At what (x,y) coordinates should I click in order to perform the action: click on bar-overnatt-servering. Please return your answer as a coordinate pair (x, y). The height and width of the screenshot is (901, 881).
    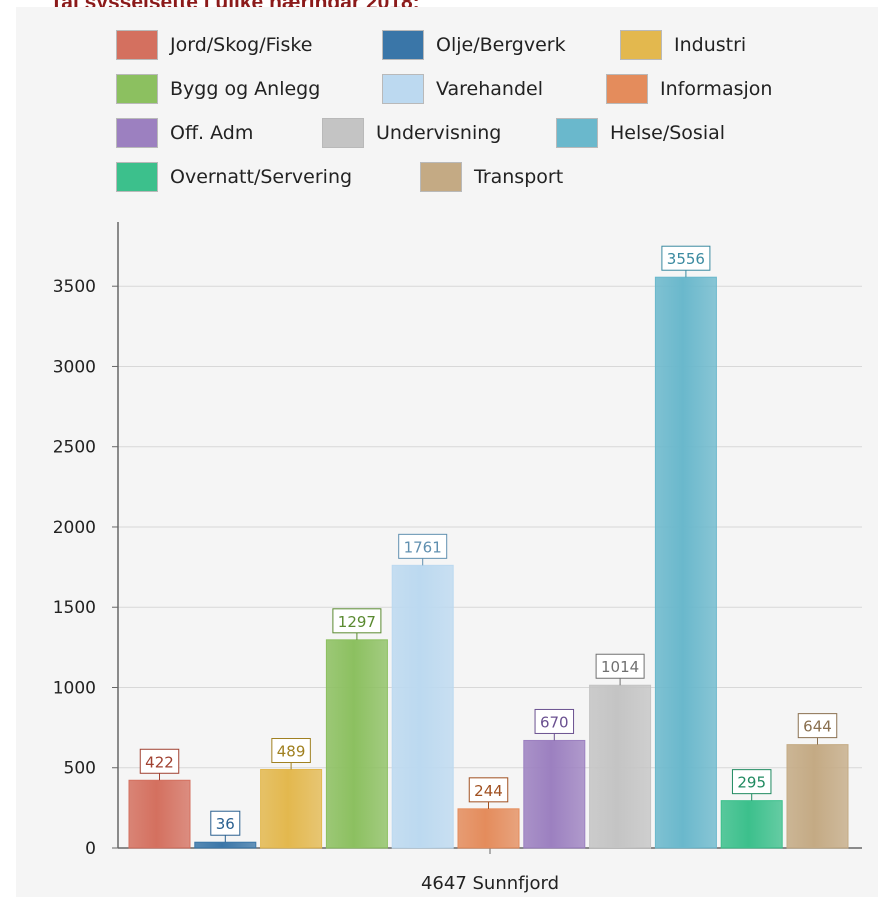
    Looking at the image, I should click on (751, 824).